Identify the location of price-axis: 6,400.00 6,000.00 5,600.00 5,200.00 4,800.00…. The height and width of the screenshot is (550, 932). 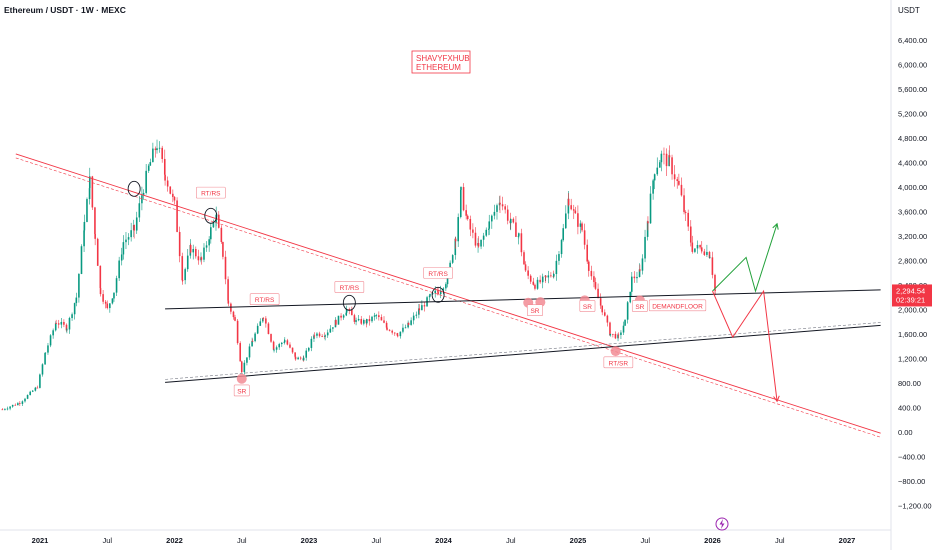
(915, 273).